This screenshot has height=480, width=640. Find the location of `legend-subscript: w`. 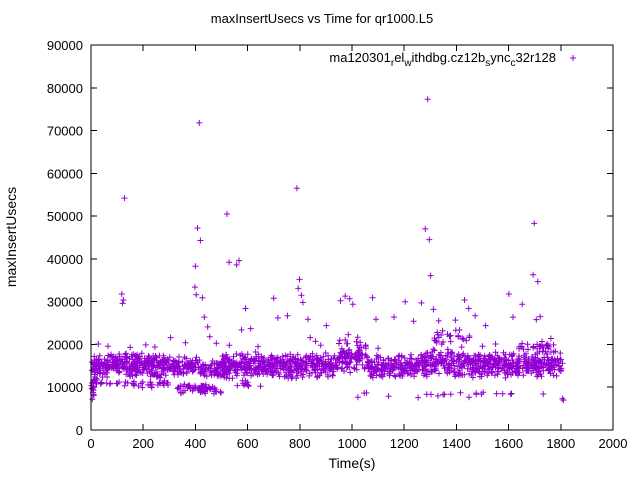

legend-subscript: w is located at coordinates (407, 63).